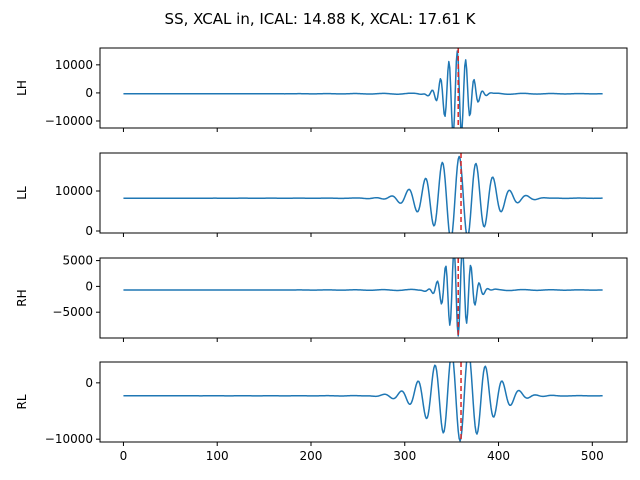 Image resolution: width=640 pixels, height=480 pixels. I want to click on x-tick-label: 500, so click(592, 456).